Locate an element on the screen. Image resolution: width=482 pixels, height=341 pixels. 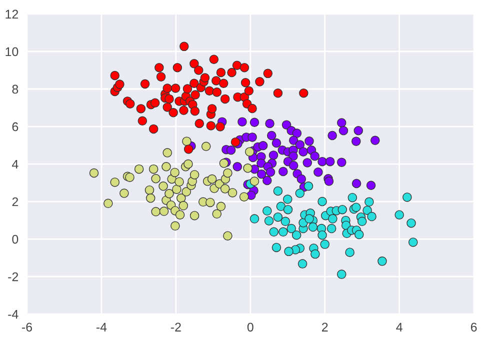
x-tick-label: 6 is located at coordinates (473, 327).